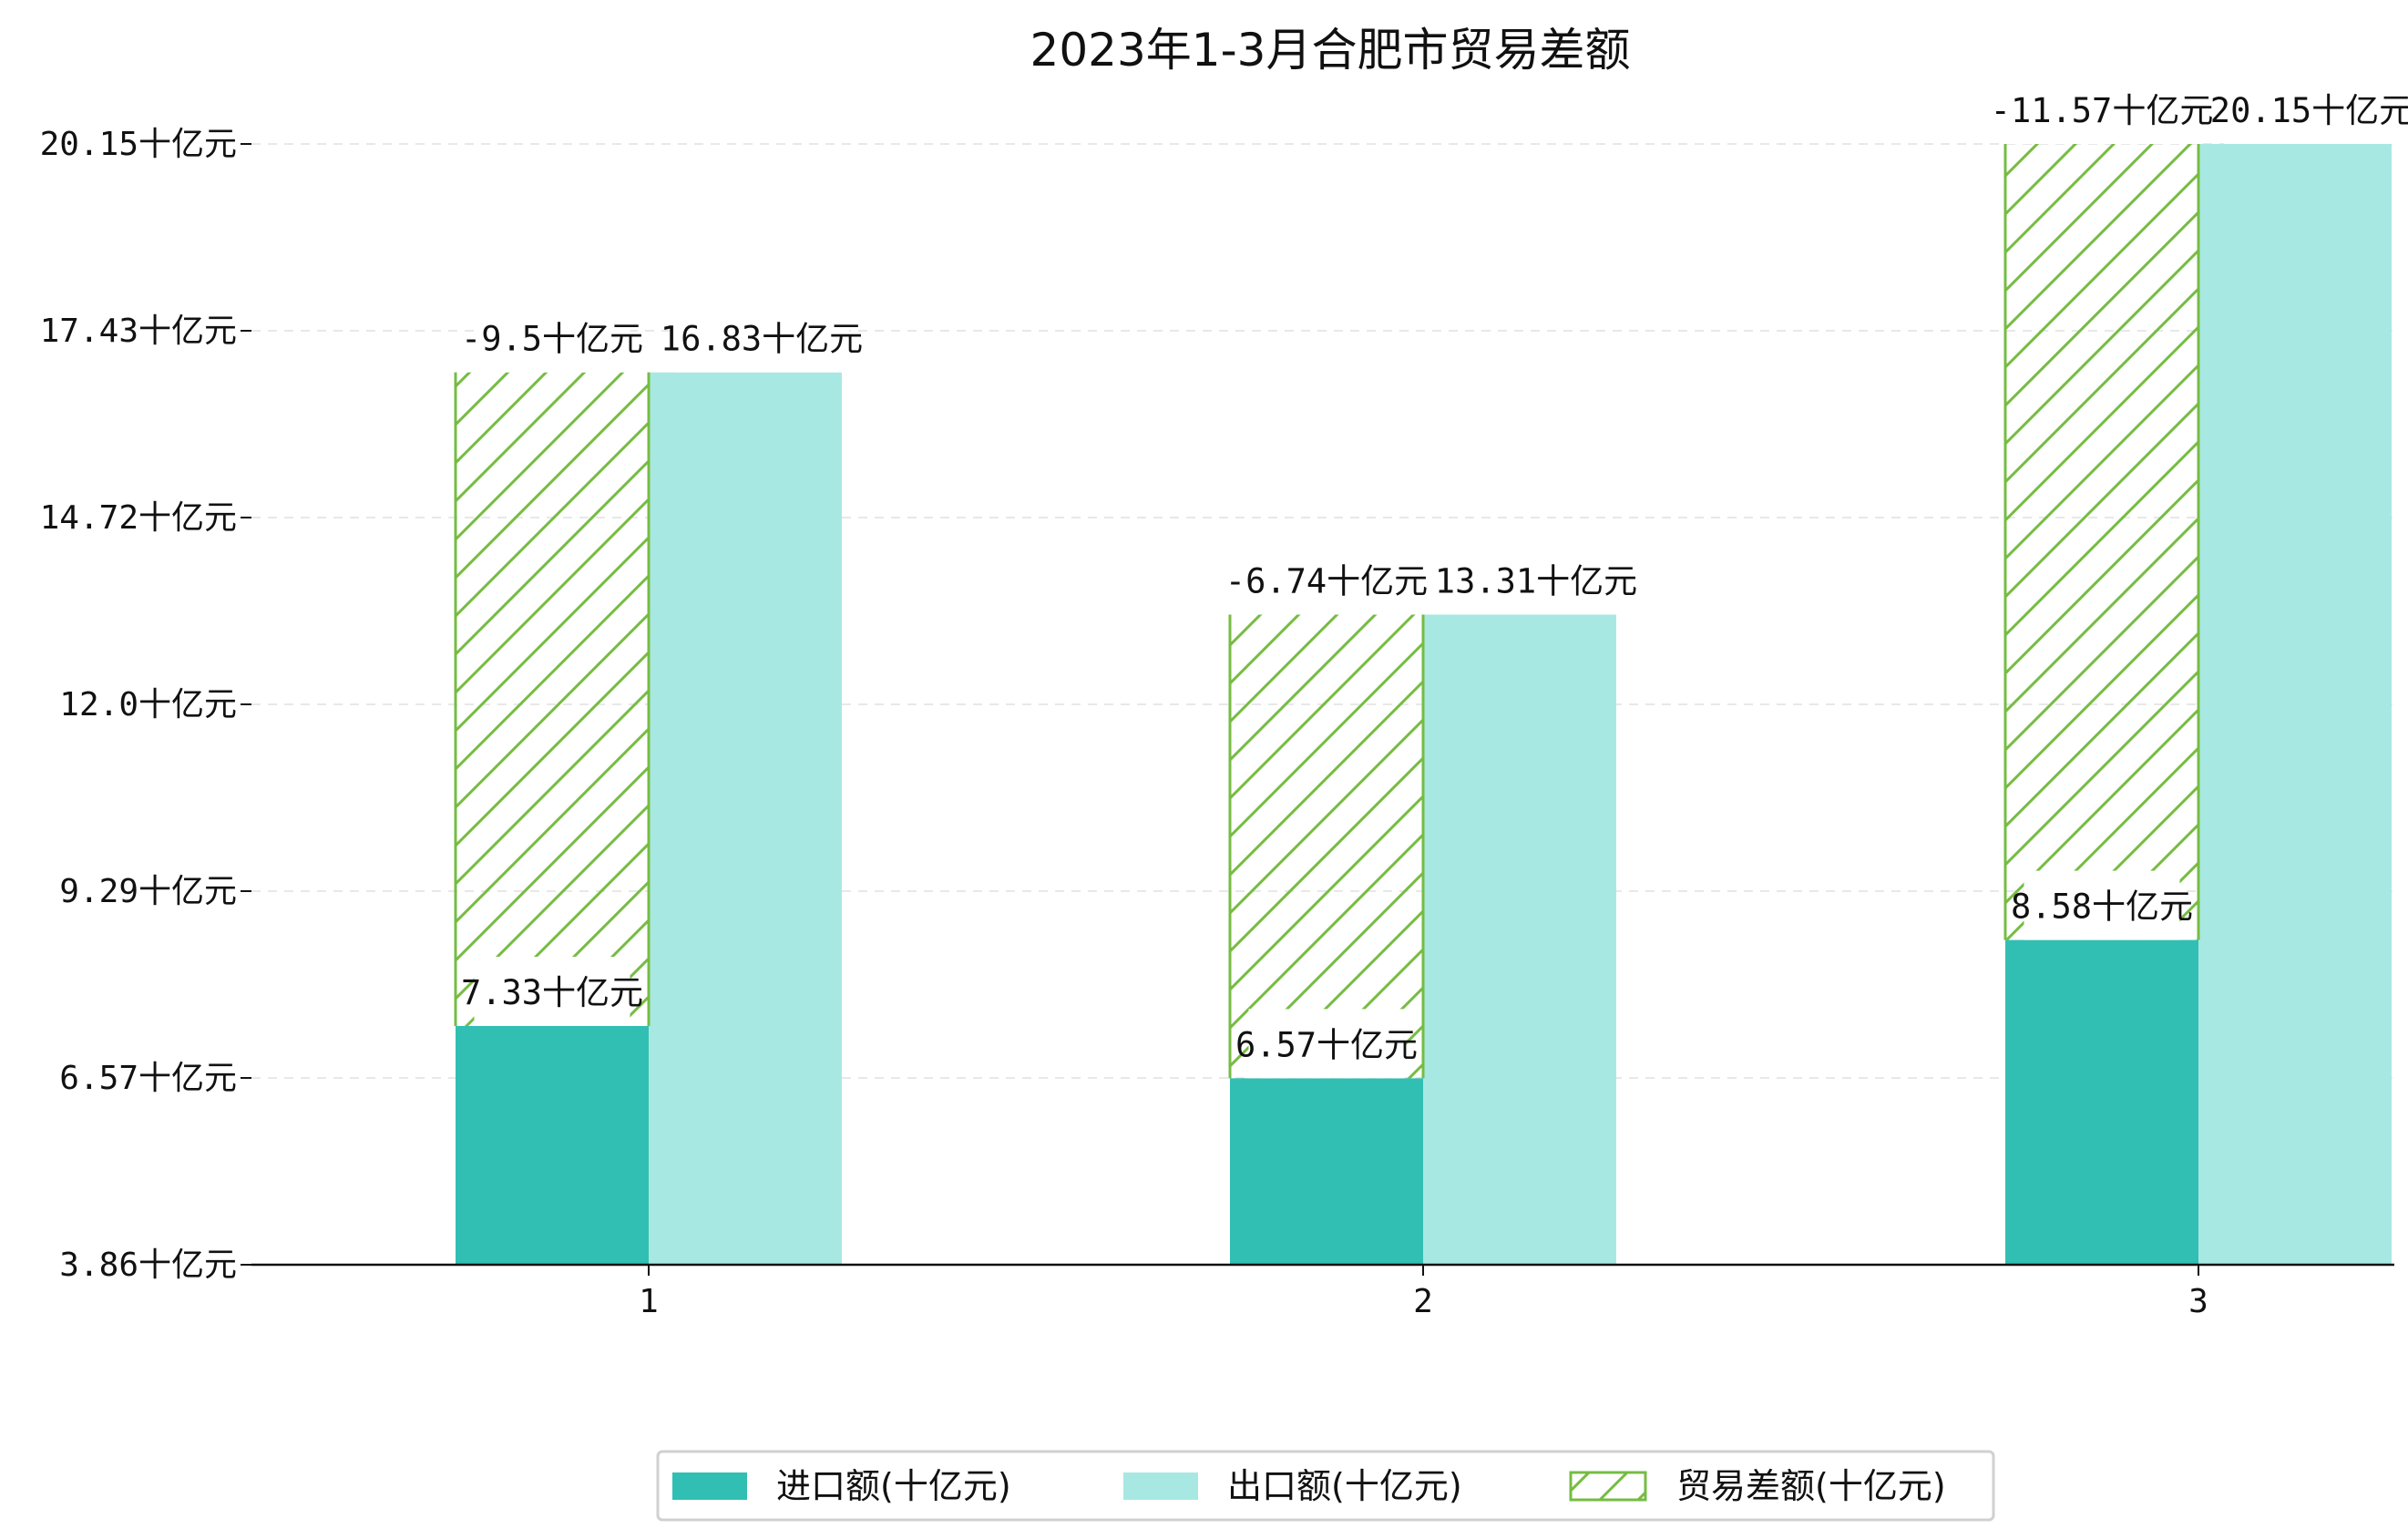 This screenshot has width=2408, height=1539. I want to click on y-tick-label: 3.86十亿元, so click(148, 1266).